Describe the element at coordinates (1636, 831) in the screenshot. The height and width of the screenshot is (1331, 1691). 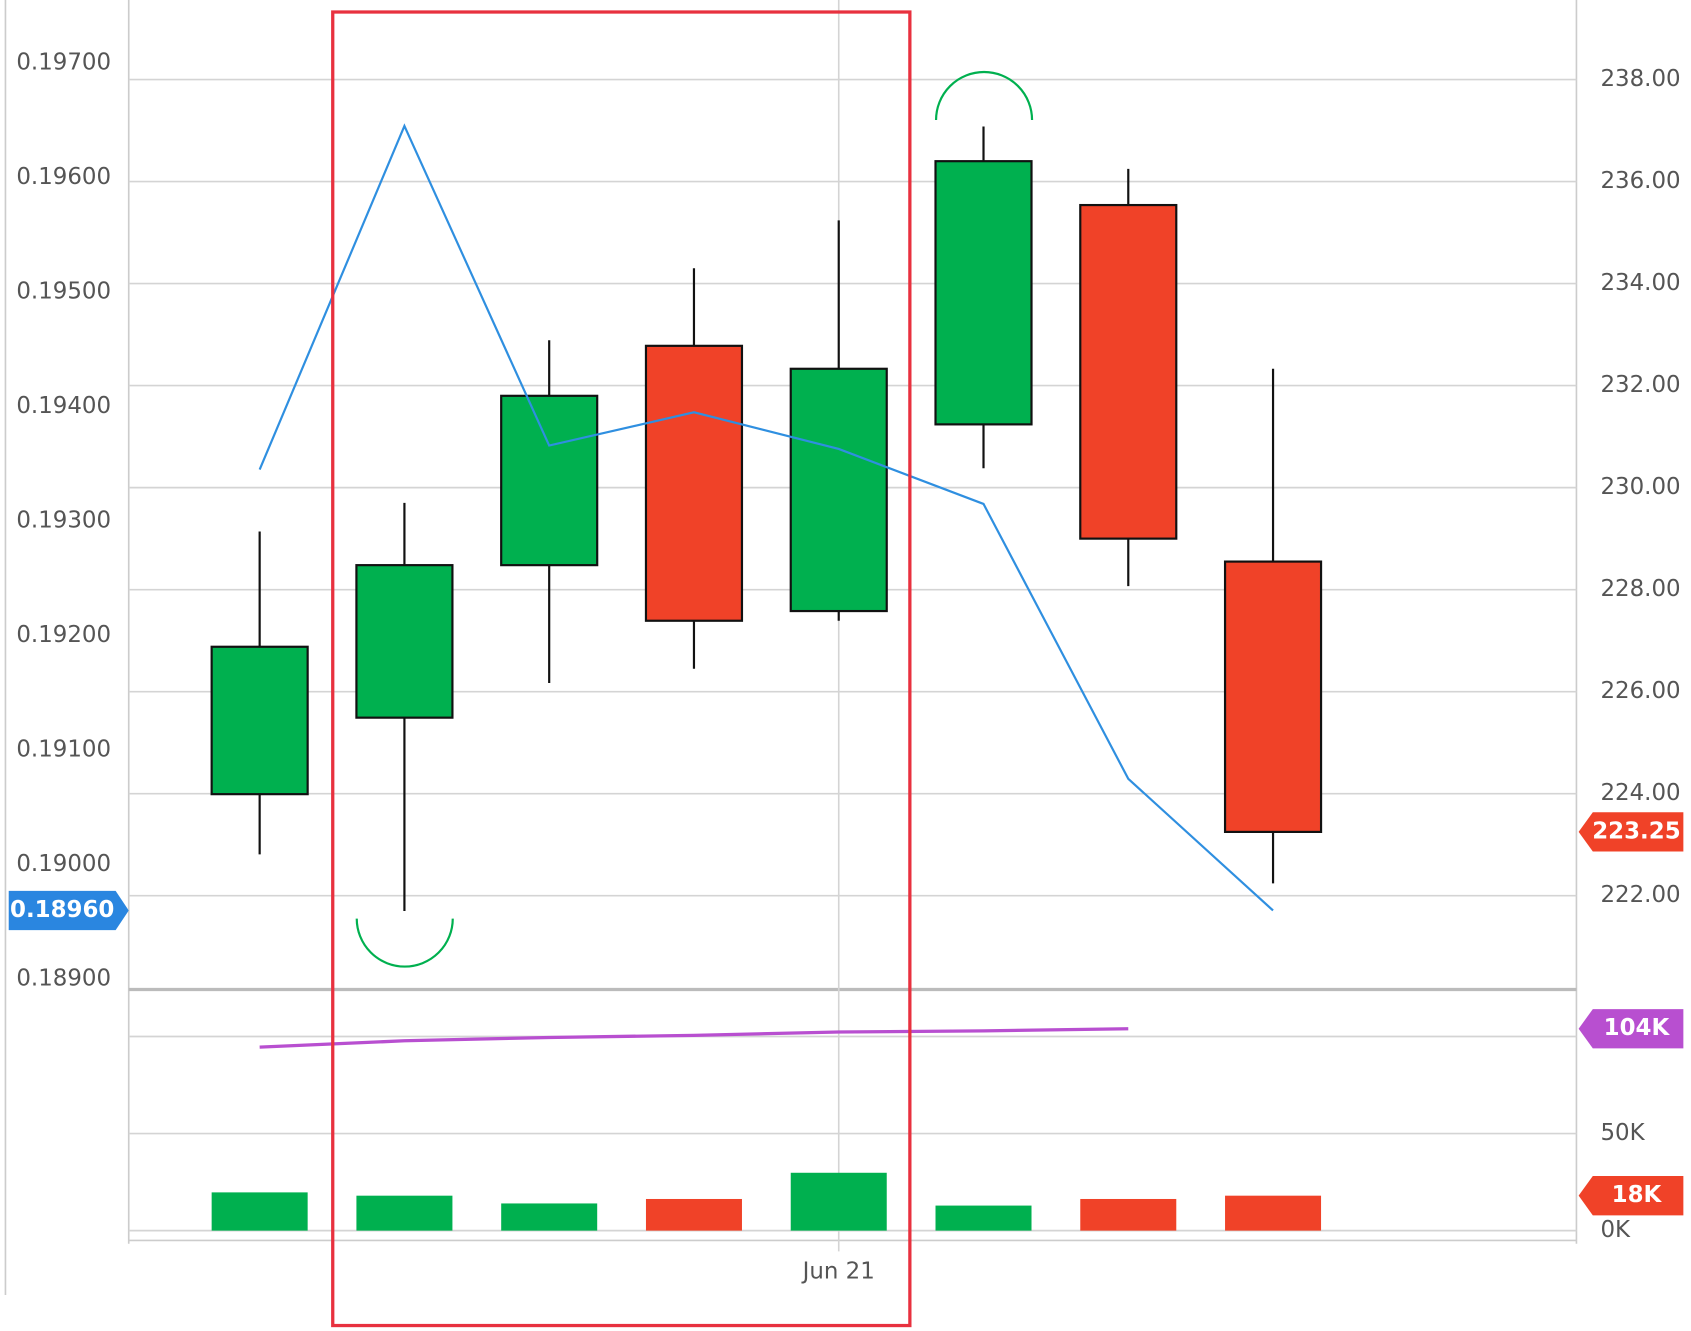
I see `badge-label: 223.25` at that location.